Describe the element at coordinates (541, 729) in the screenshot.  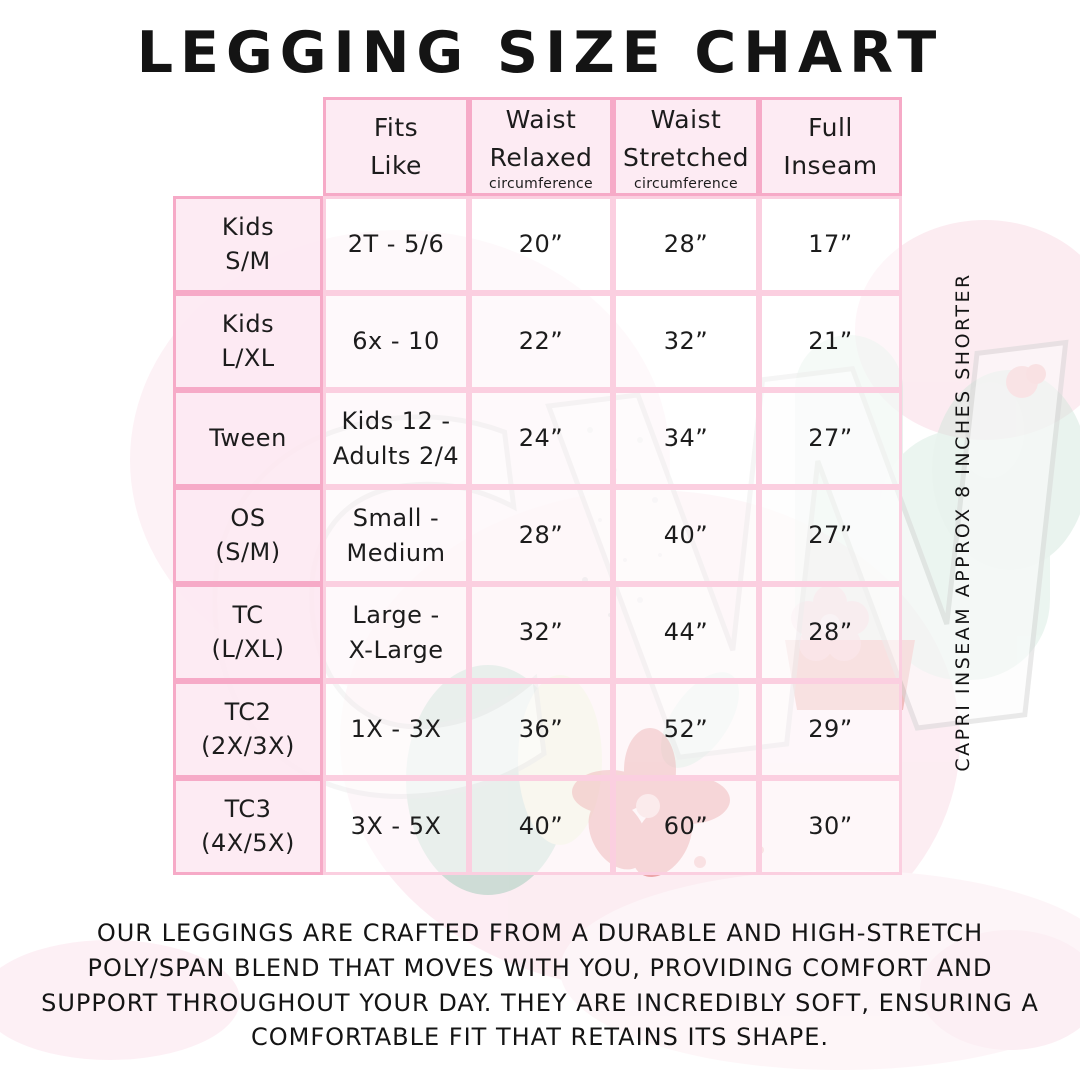
I see `table-cell: 36”` at that location.